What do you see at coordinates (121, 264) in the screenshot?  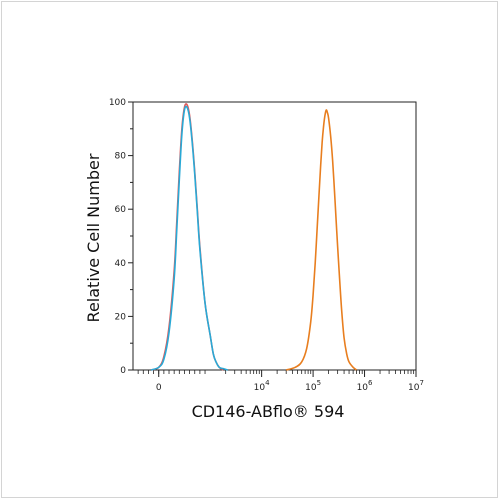 I see `y-tick-label: 40` at bounding box center [121, 264].